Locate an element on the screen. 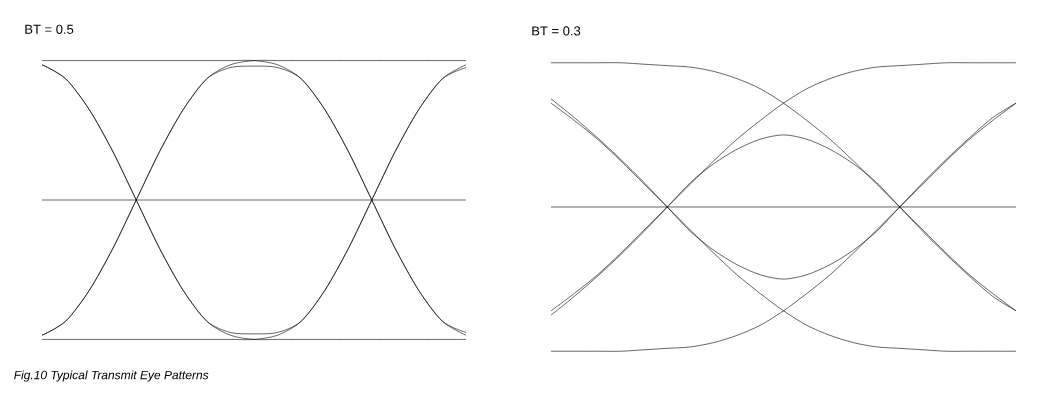 Image resolution: width=1055 pixels, height=405 pixels. caption: Fig.10 Typical Transmit Eye Patterns is located at coordinates (111, 376).